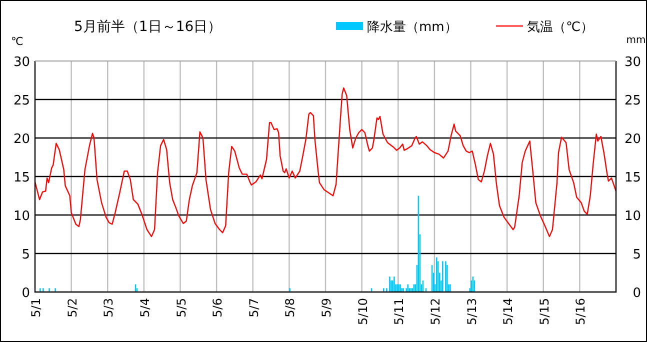 Image resolution: width=647 pixels, height=342 pixels. Describe the element at coordinates (363, 311) in the screenshot. I see `x-tick-label: 5/10` at that location.